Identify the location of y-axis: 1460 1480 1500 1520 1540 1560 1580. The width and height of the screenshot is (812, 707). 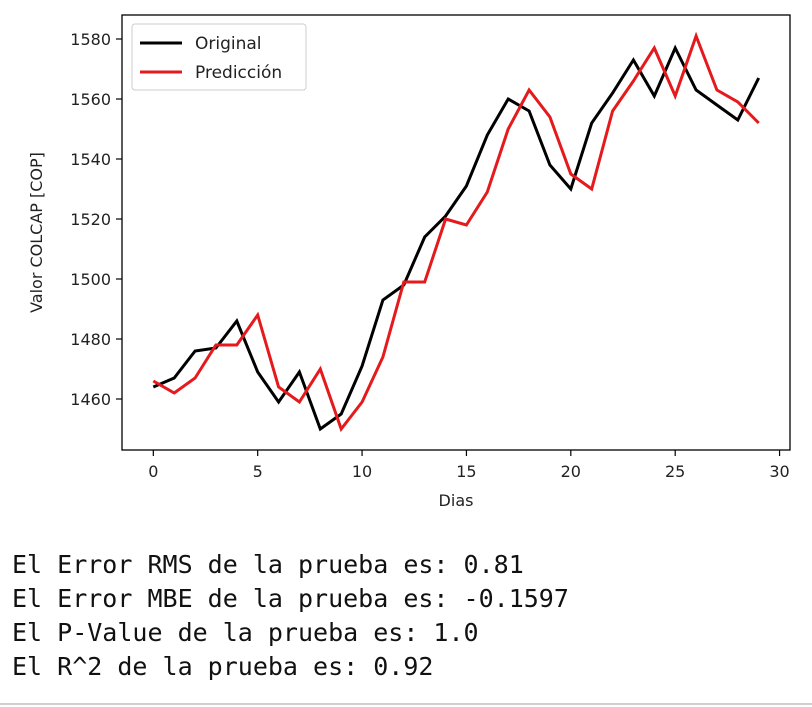
(96, 219).